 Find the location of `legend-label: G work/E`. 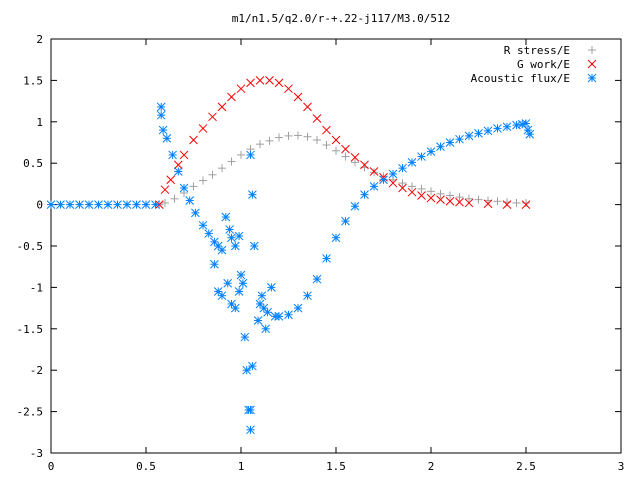

legend-label: G work/E is located at coordinates (543, 64).